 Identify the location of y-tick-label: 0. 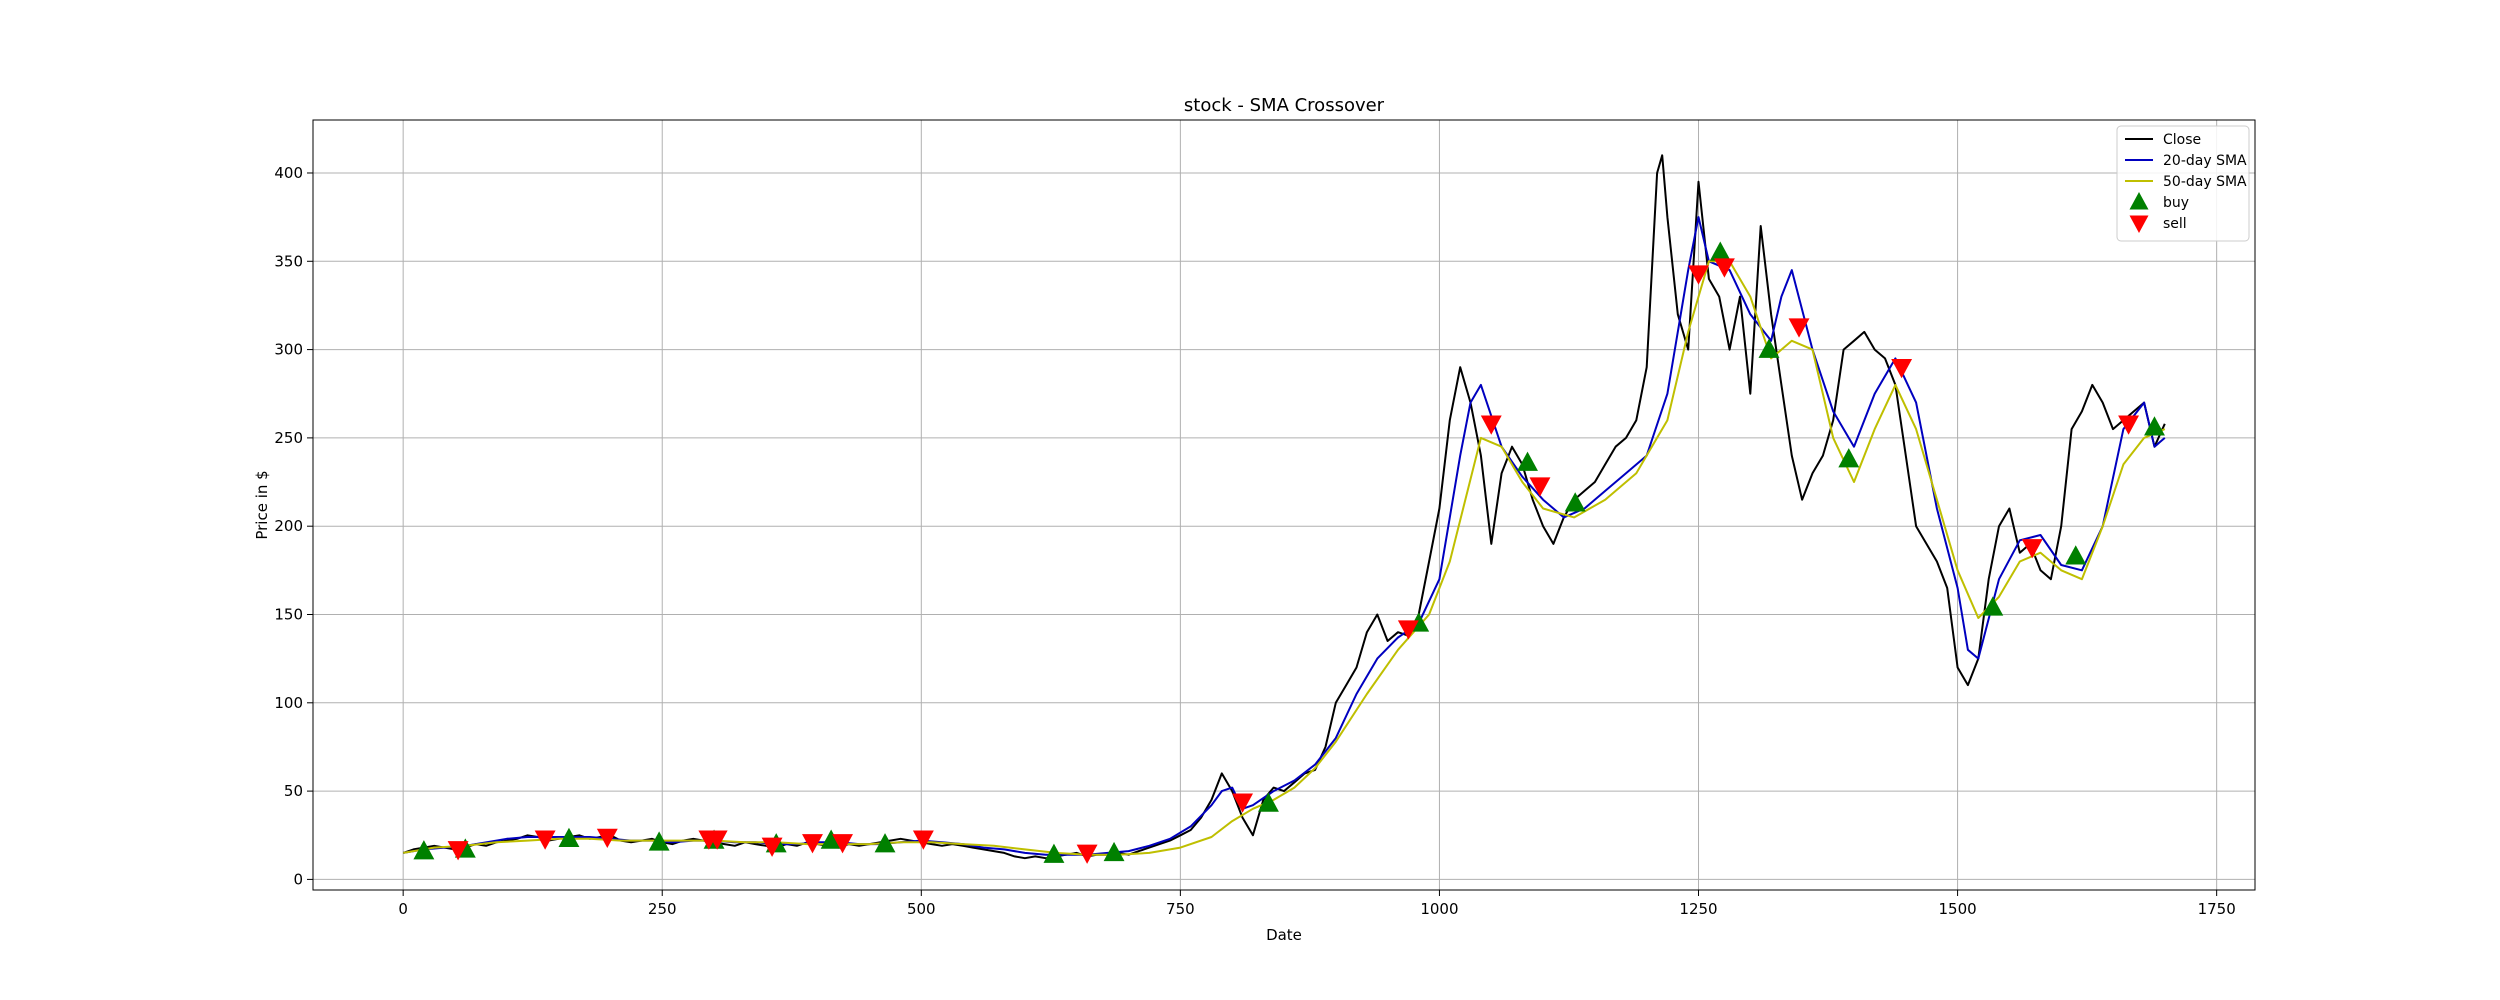
(298, 879).